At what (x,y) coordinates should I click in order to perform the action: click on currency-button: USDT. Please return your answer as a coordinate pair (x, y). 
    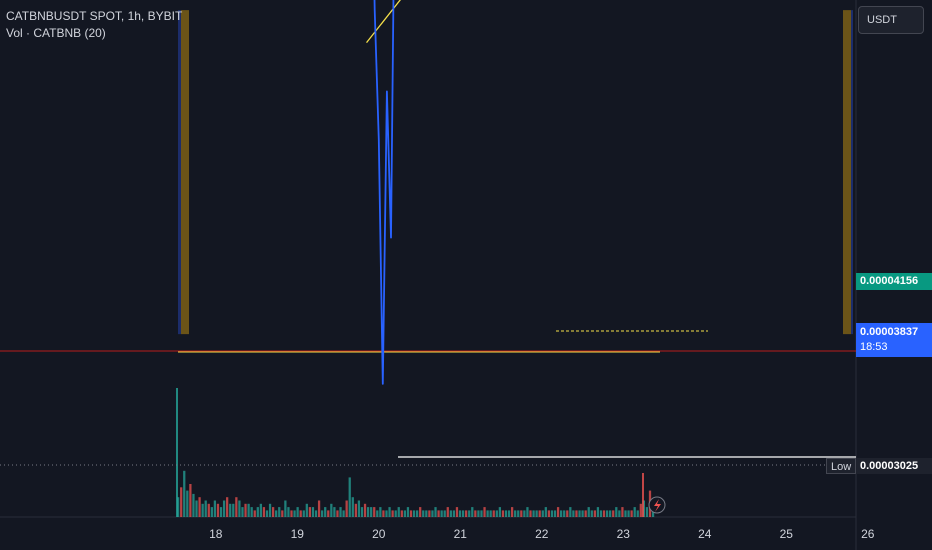
    Looking at the image, I should click on (891, 20).